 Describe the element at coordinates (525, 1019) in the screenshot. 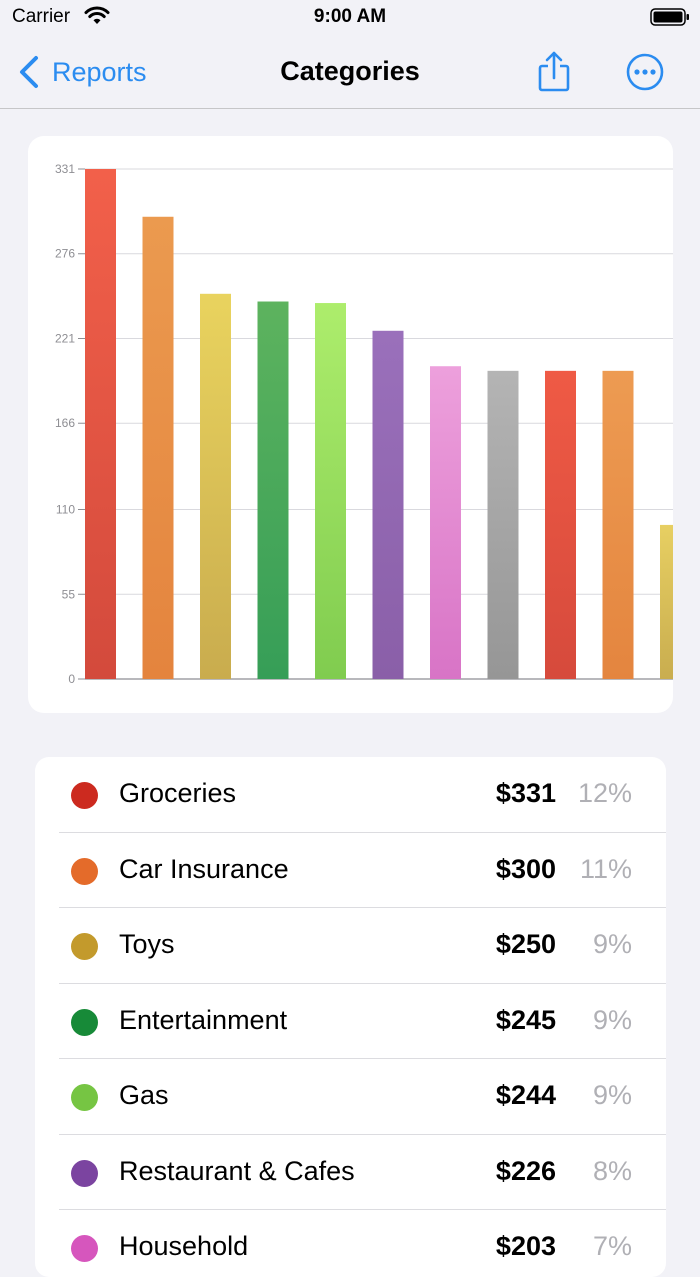

I see `category-amount: $245` at that location.